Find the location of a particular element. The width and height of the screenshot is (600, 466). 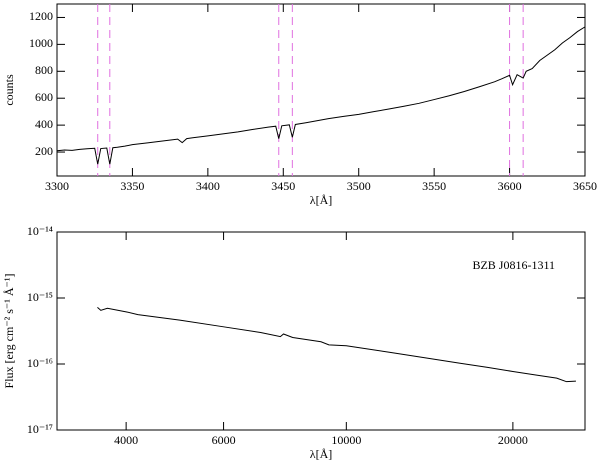

y-tick-label: 10⁻¹⁴ is located at coordinates (40, 231).